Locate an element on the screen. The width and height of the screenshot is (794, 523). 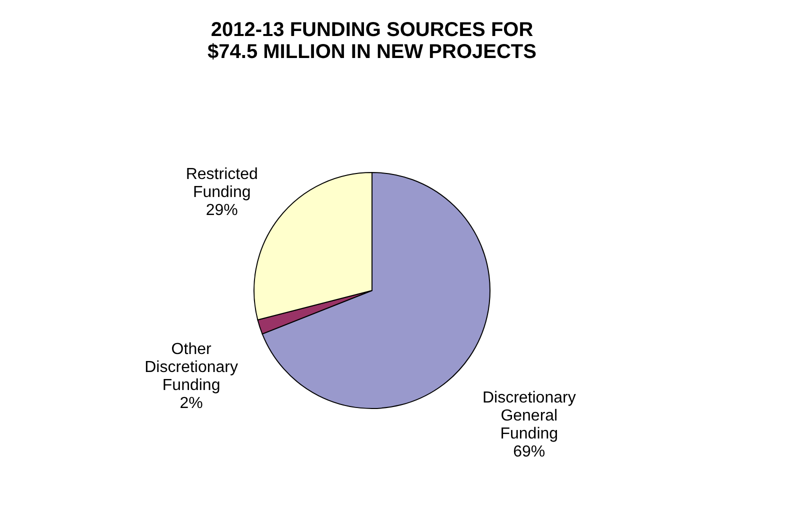
chart-title: 2012-13 FUNDING SOURCES FOR $74.5 MILLION IN NEW PROJECTS is located at coordinates (372, 41).